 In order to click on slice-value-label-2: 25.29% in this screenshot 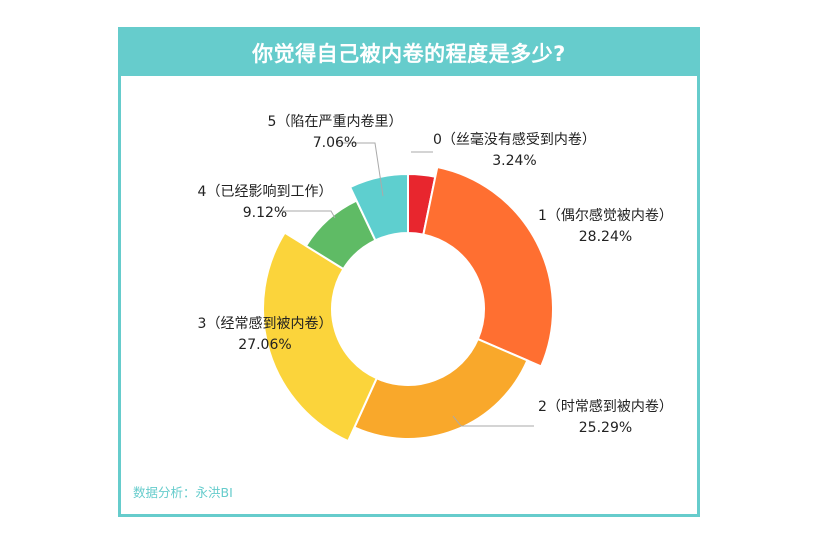, I will do `click(605, 428)`.